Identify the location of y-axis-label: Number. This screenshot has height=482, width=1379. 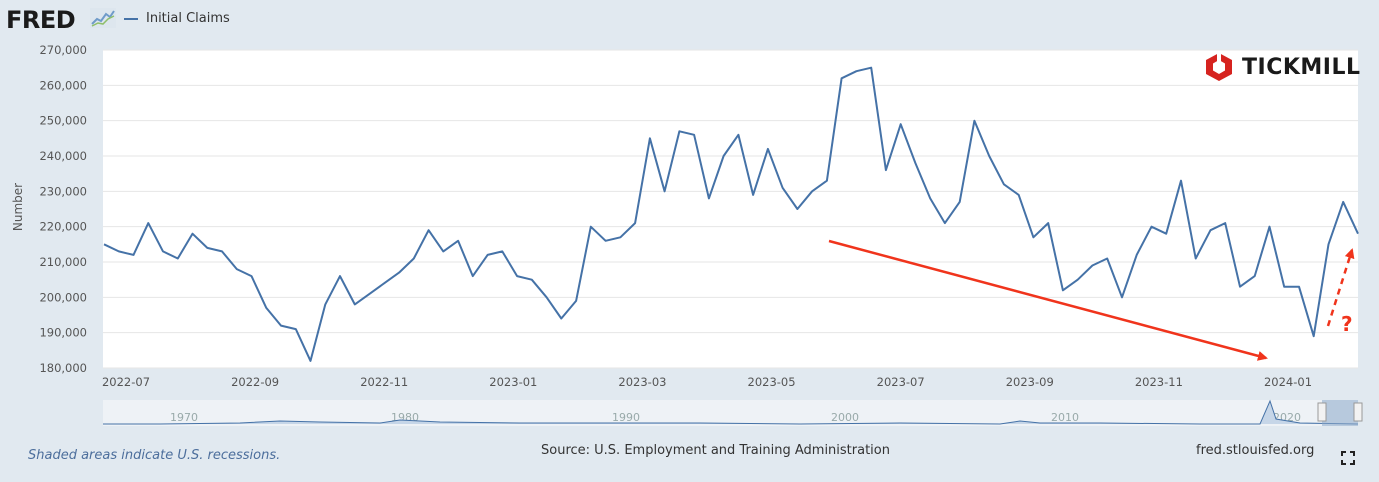
(18, 207).